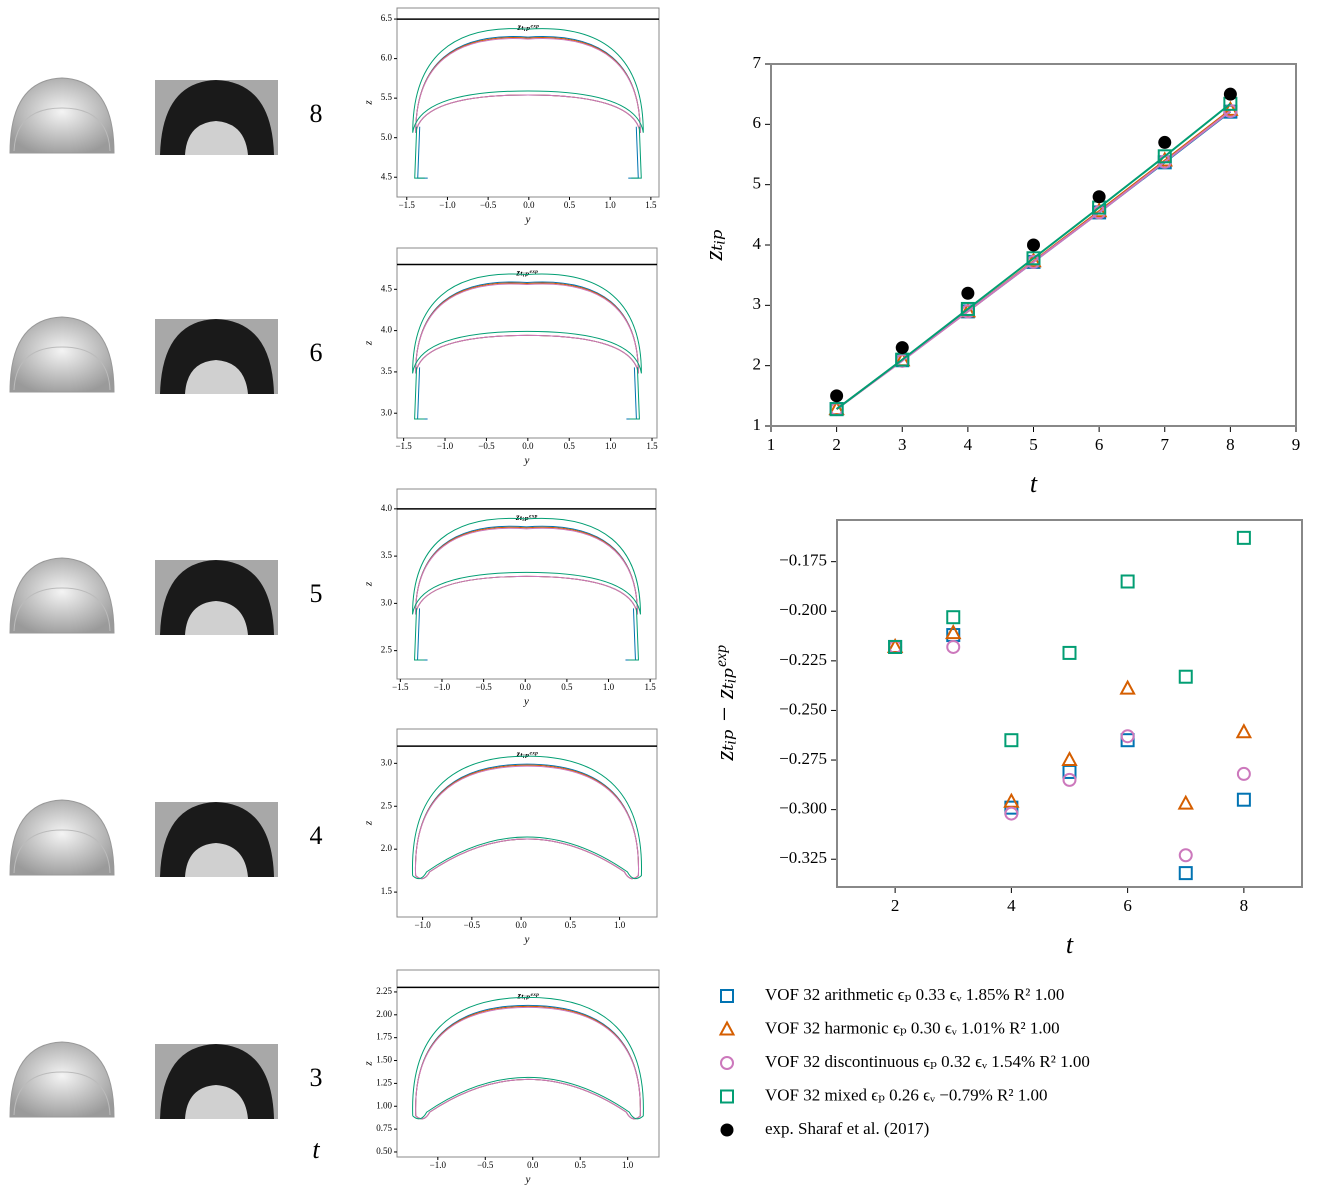 This screenshot has height=1203, width=1323. What do you see at coordinates (803, 758) in the screenshot?
I see `y-tick-label: −0.275` at bounding box center [803, 758].